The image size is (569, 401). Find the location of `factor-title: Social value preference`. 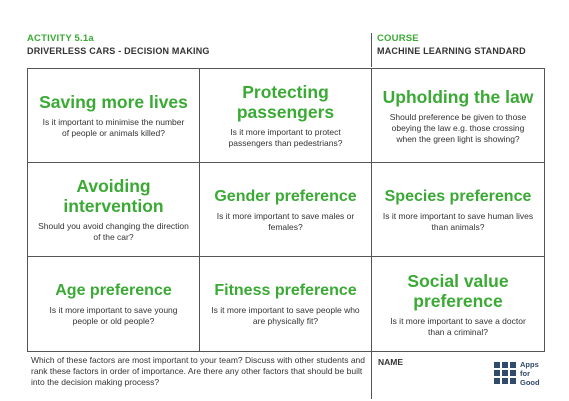

factor-title: Social value preference is located at coordinates (458, 290).